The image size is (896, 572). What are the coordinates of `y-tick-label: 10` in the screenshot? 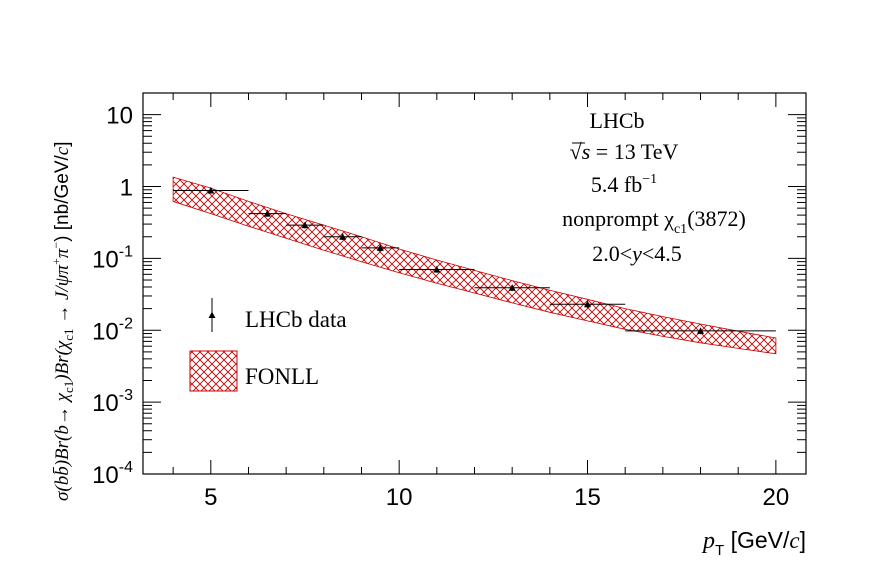 It's located at (119, 116).